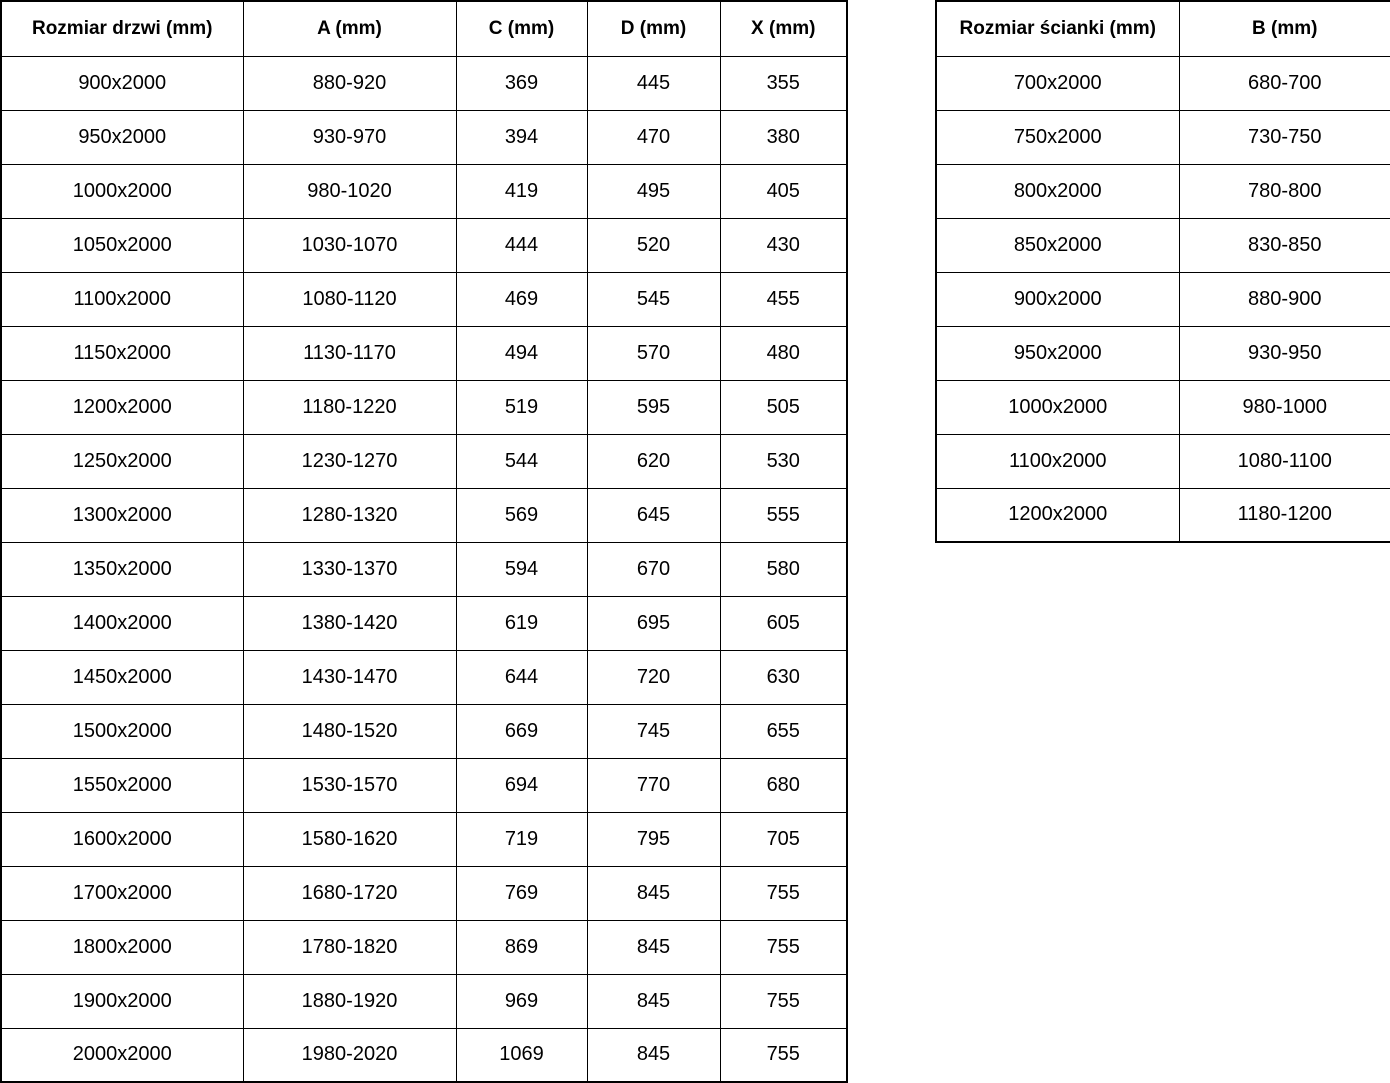 The image size is (1390, 1083). What do you see at coordinates (122, 731) in the screenshot?
I see `table-cell: 1500x2000` at bounding box center [122, 731].